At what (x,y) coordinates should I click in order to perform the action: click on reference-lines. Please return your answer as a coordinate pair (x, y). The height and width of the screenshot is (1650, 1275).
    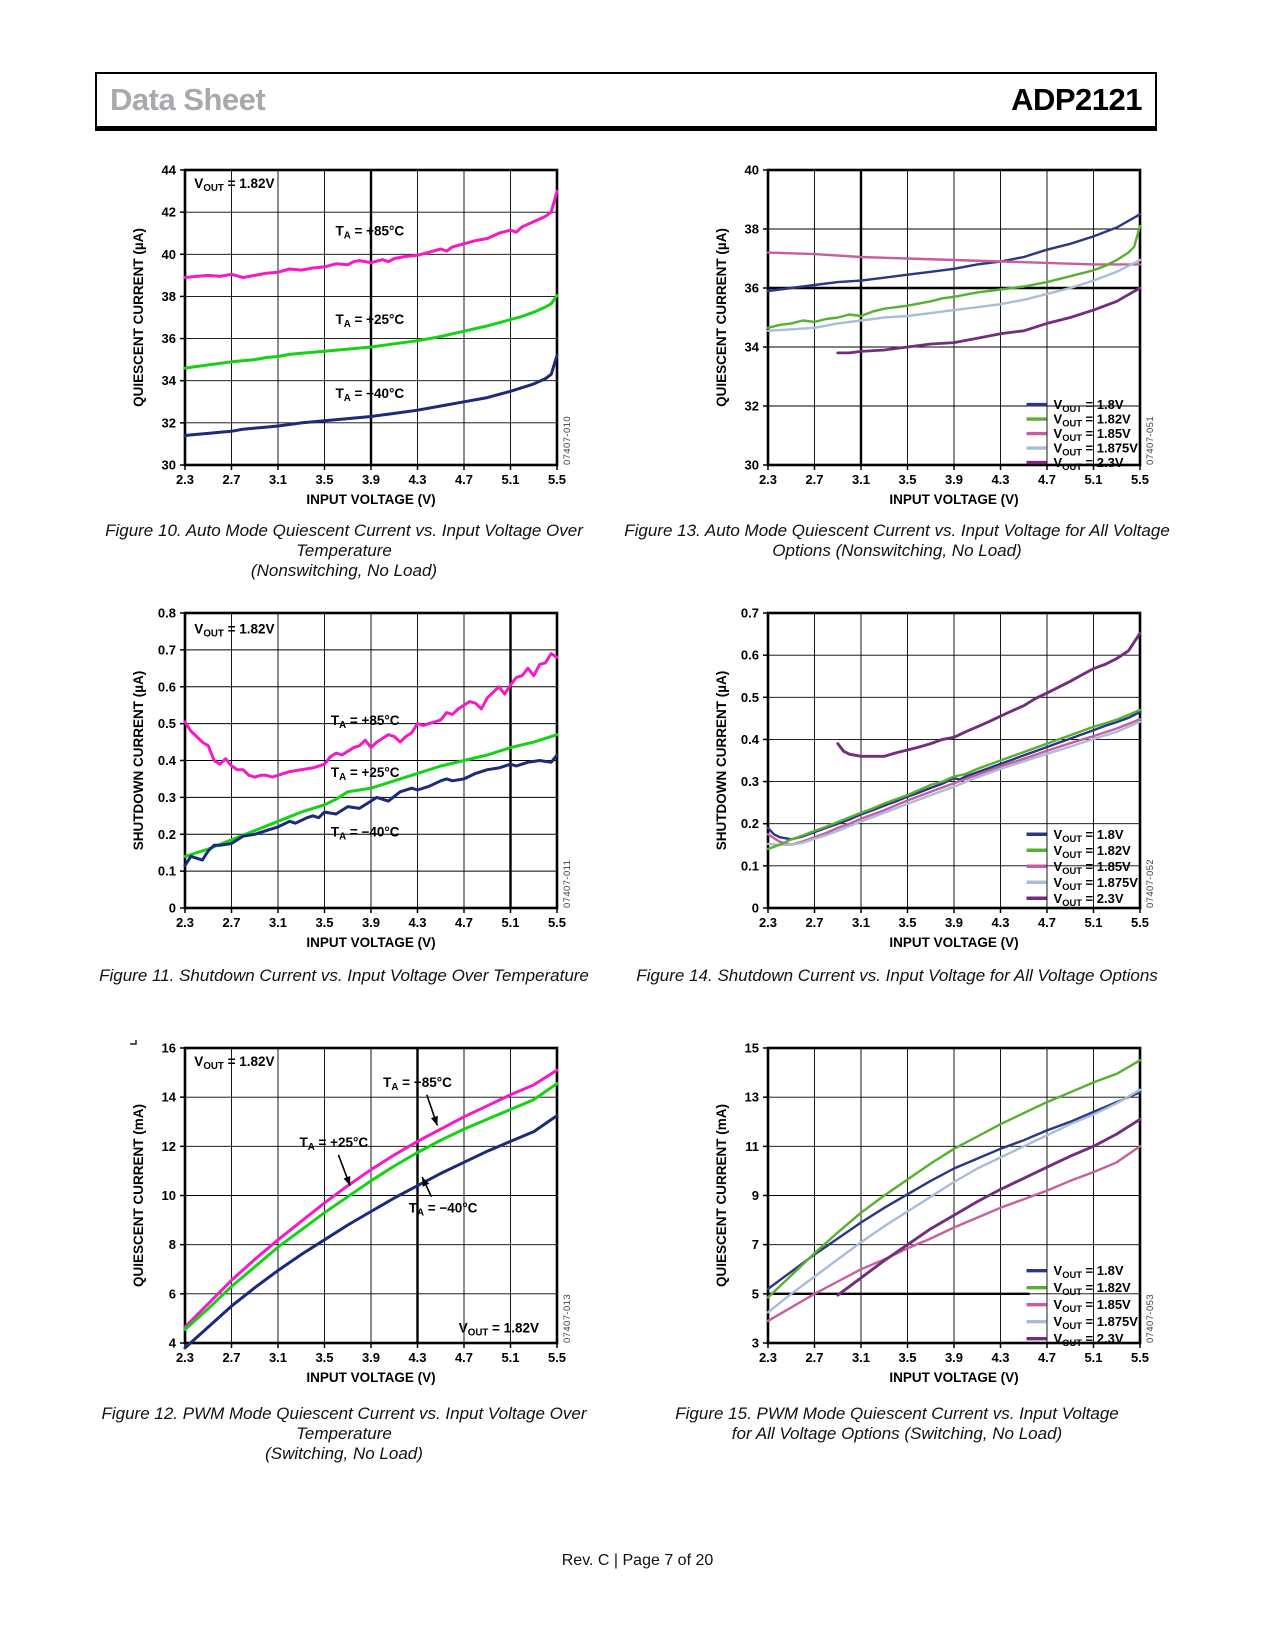
    Looking at the image, I should click on (954, 317).